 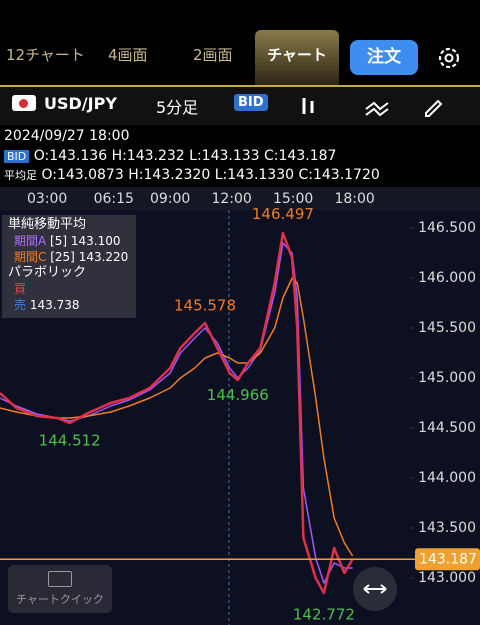 I want to click on toolbar: USD/JPY 5分足 BID, so click(x=240, y=106).